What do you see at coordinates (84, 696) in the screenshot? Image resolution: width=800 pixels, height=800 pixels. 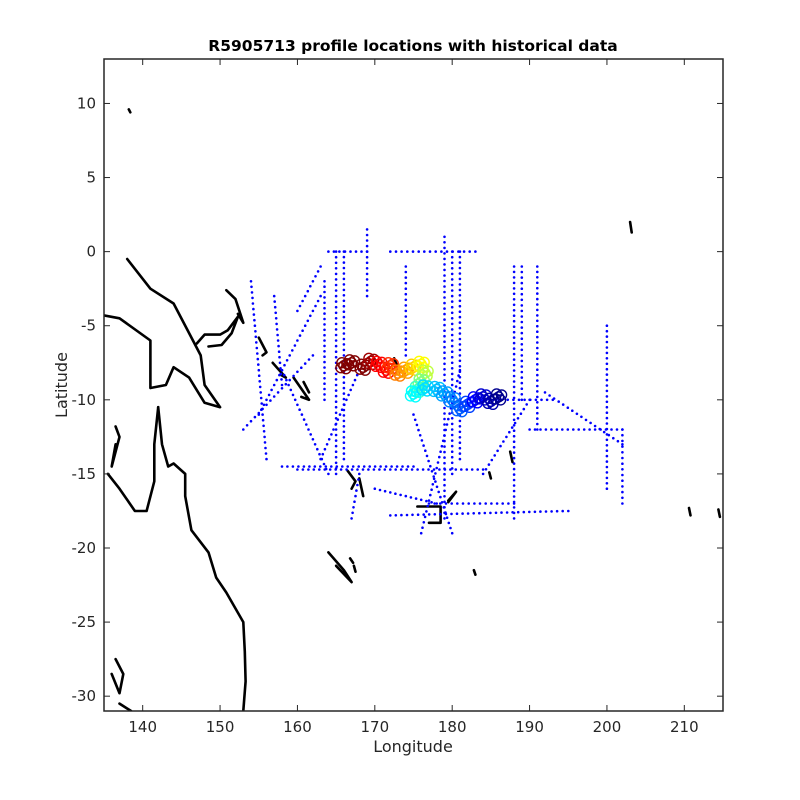 I see `y-tick-label: -30` at bounding box center [84, 696].